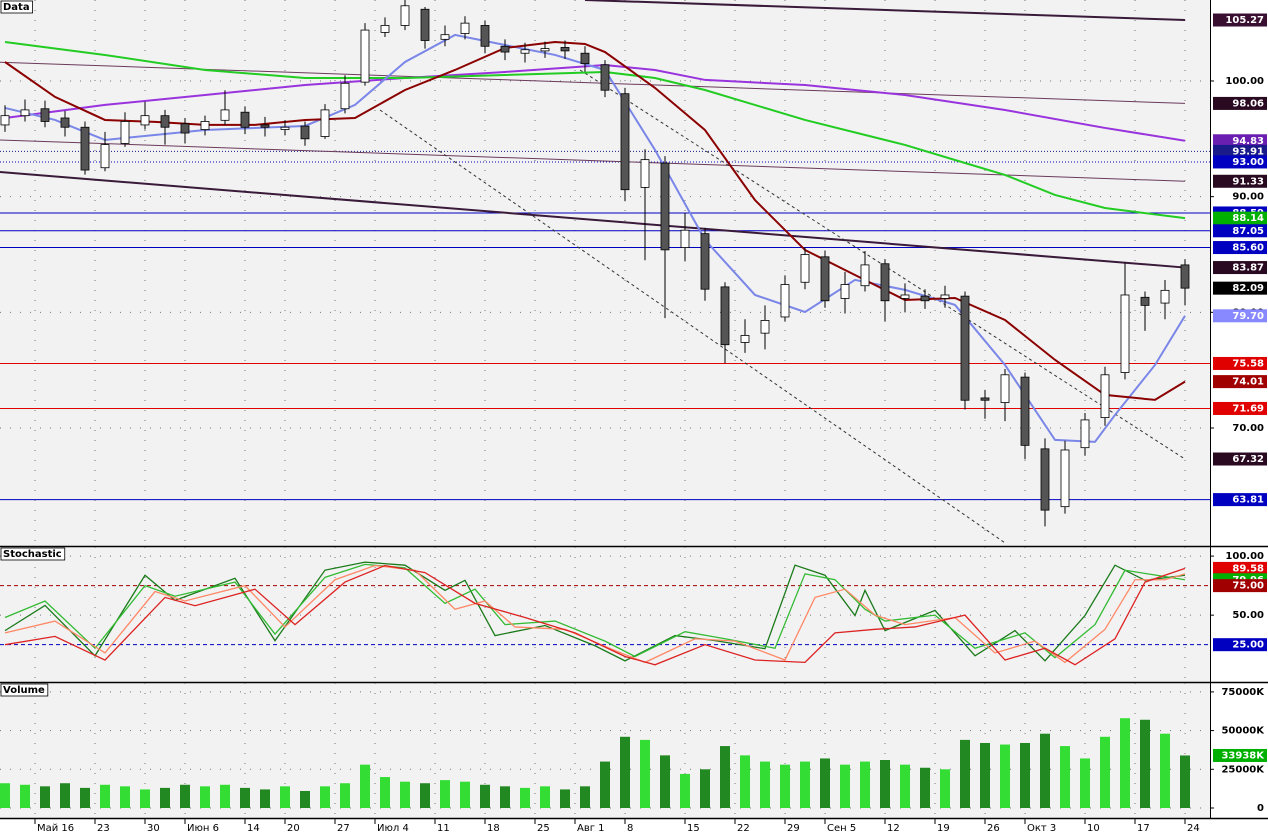 The image size is (1268, 834). I want to click on y-tick-label: 25000K, so click(1243, 769).